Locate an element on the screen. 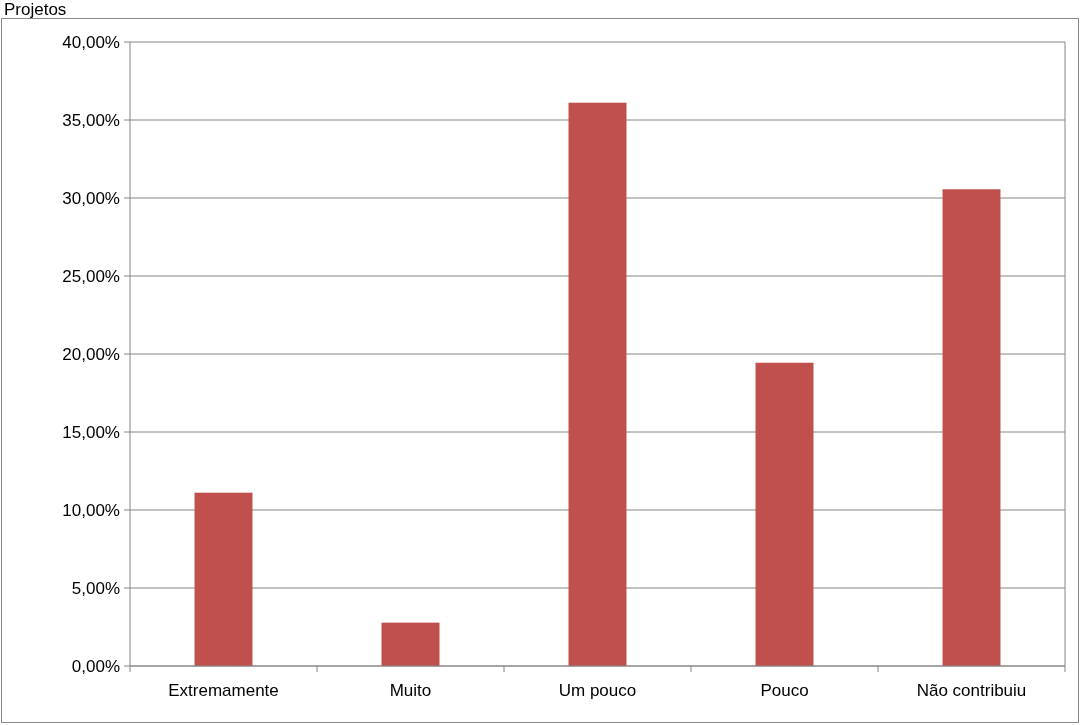  y-tick-label: 25,00% is located at coordinates (91, 276).